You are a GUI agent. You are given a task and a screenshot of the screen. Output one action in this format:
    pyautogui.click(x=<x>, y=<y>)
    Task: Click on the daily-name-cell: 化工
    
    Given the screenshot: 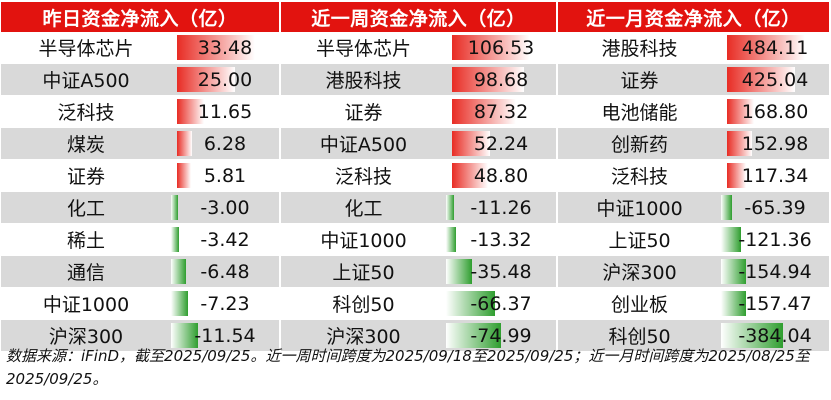 What is the action you would take?
    pyautogui.click(x=86, y=207)
    